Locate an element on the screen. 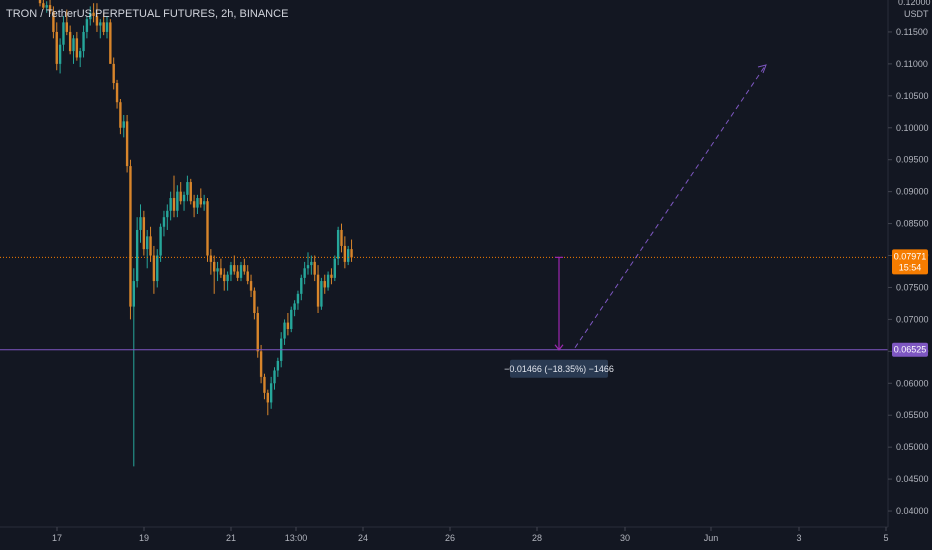 This screenshot has height=550, width=932. price-tick-label: 0.04000 is located at coordinates (912, 511).